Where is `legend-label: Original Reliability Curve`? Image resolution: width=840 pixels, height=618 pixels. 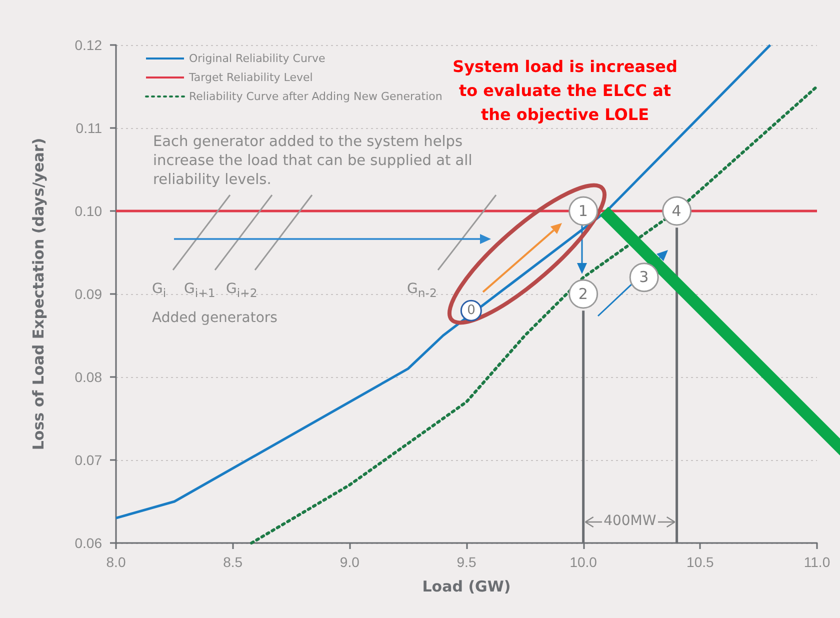 legend-label: Original Reliability Curve is located at coordinates (257, 58).